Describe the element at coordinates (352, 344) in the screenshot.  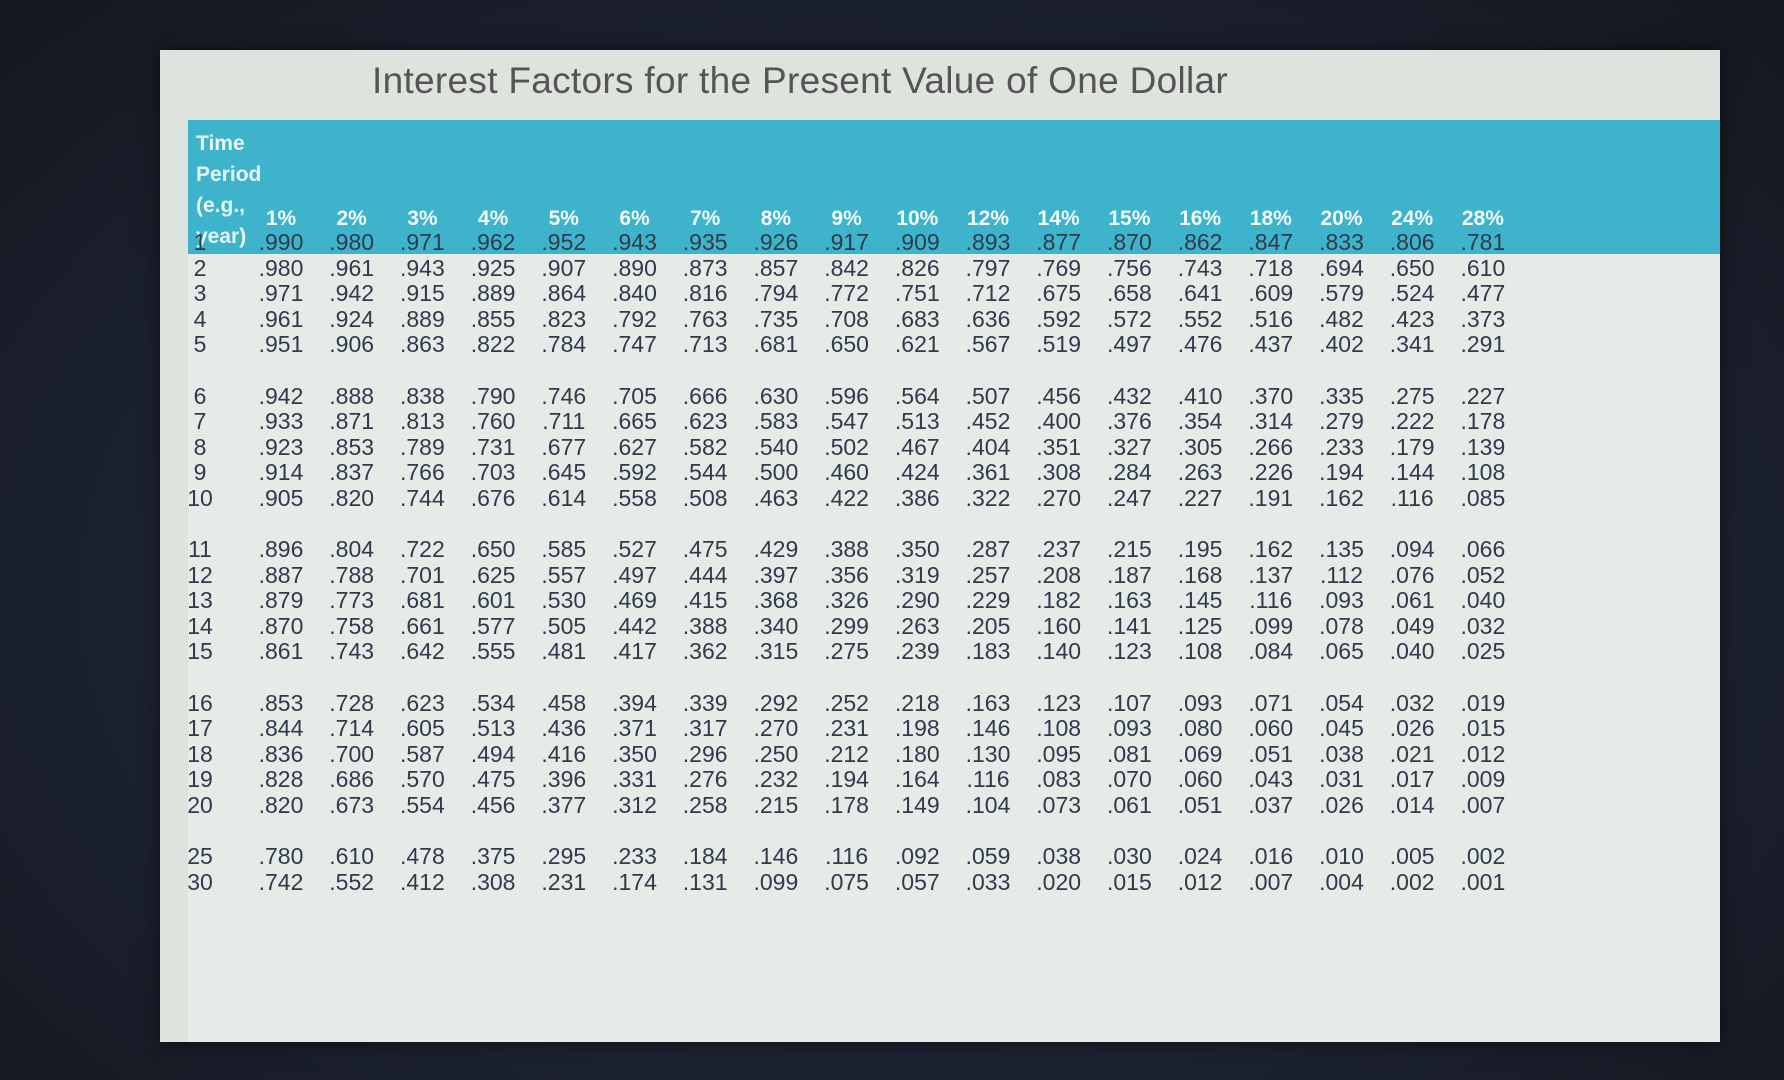
I see `factor-cell: .906` at that location.